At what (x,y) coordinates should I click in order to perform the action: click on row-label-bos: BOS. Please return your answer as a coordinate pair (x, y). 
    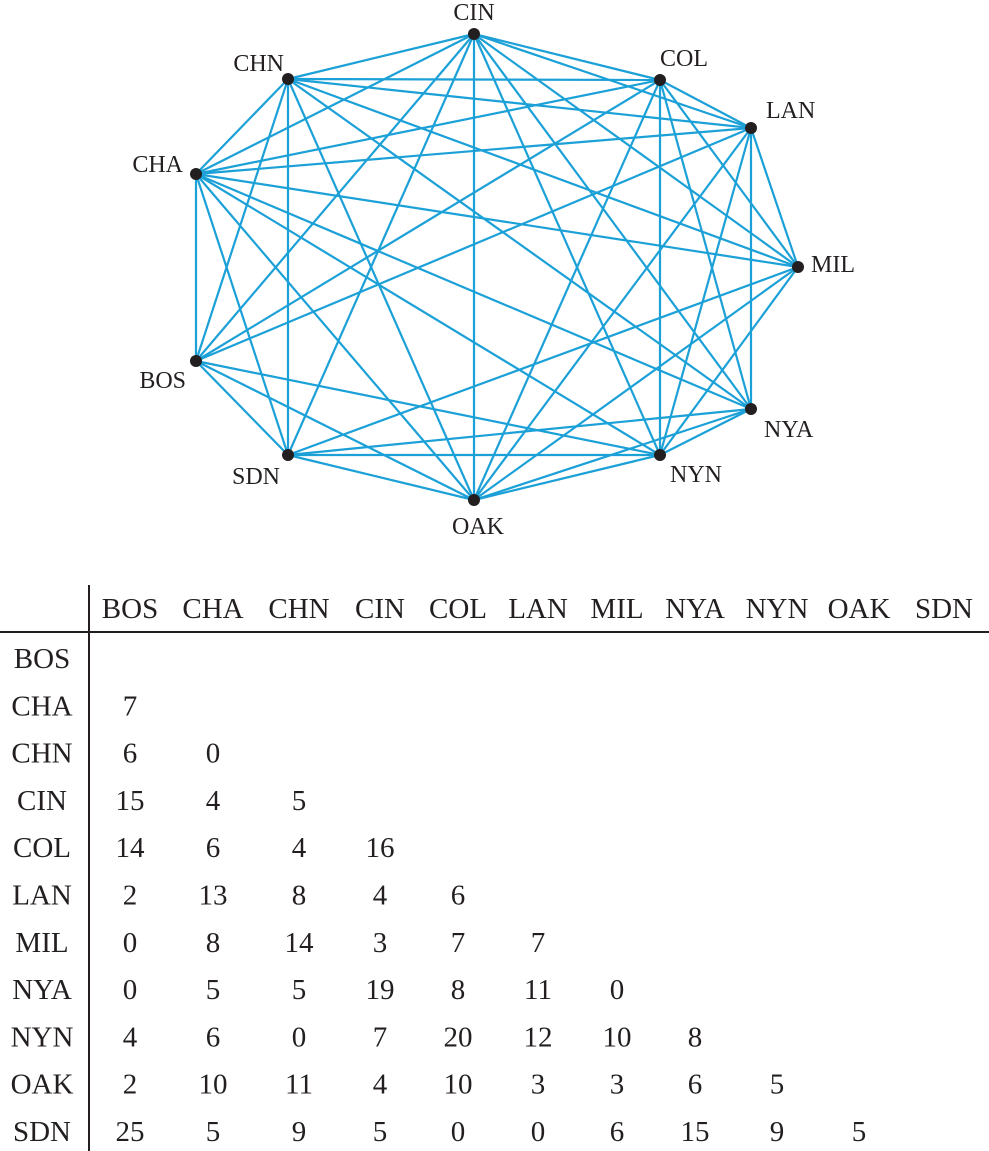
    Looking at the image, I should click on (42, 659).